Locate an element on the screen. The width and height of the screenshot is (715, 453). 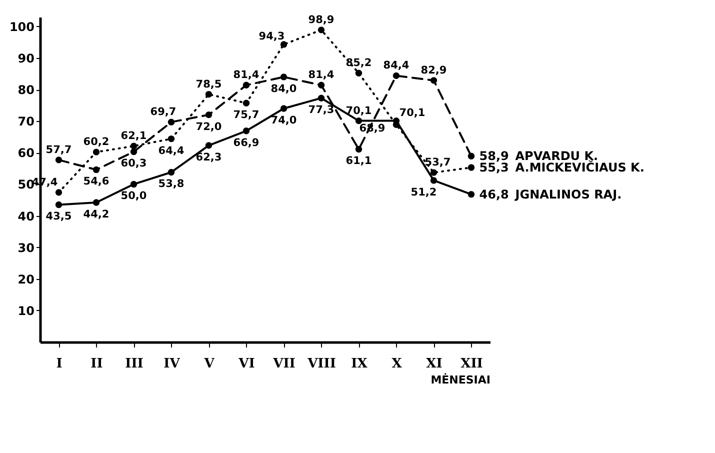
data-label: 72,0 is located at coordinates (209, 126).